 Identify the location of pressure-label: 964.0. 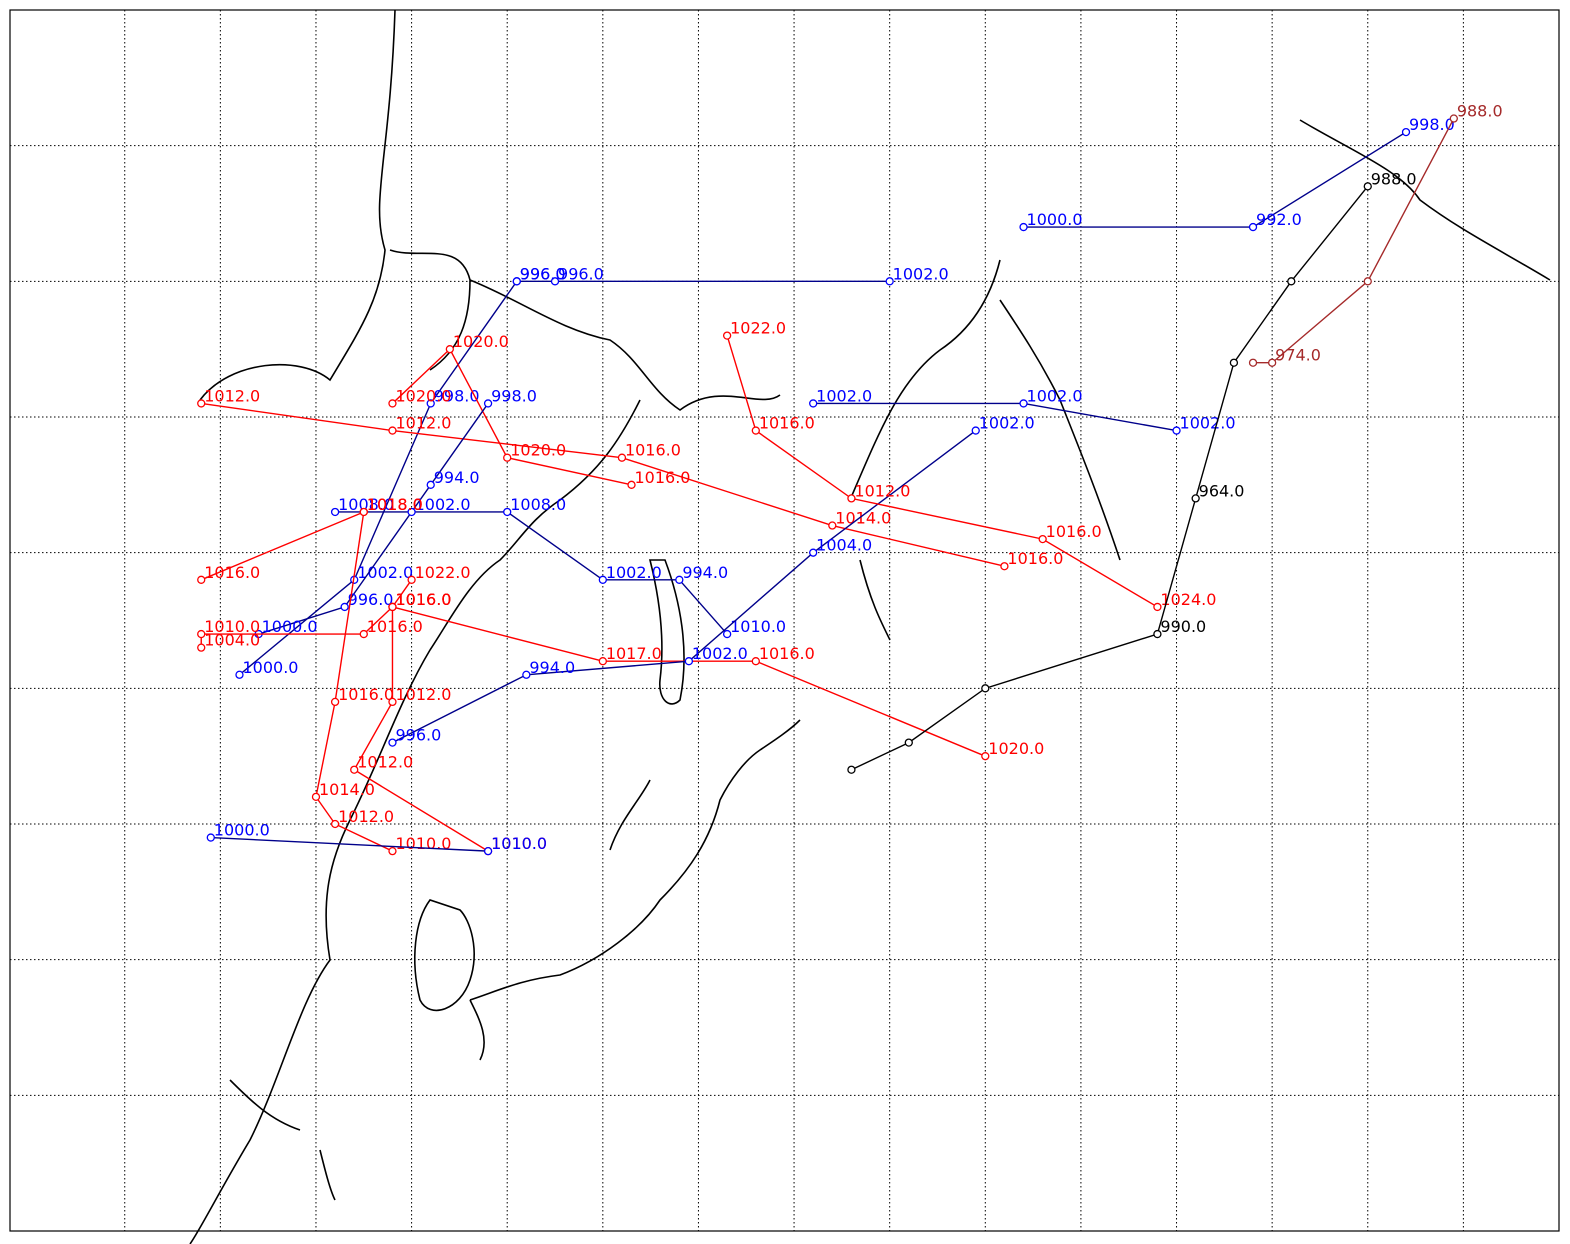
(1222, 490).